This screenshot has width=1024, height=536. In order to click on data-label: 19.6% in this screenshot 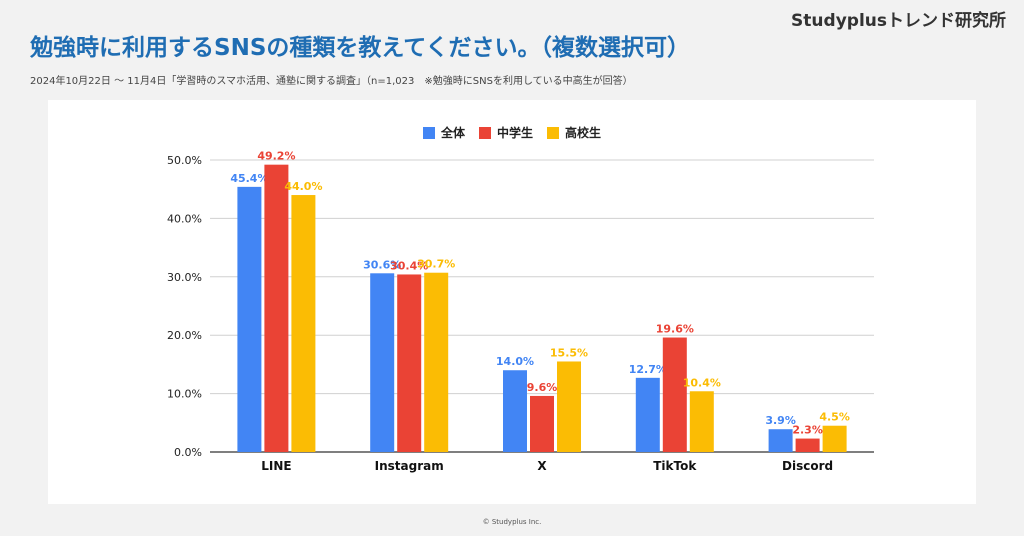, I will do `click(675, 329)`.